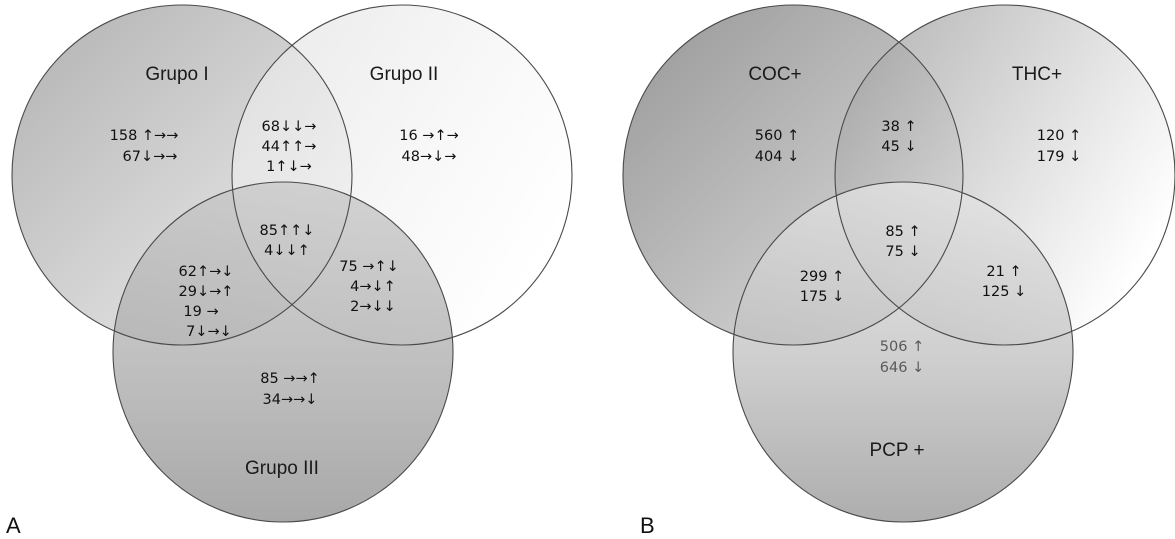 The width and height of the screenshot is (1175, 539). What do you see at coordinates (777, 136) in the screenshot?
I see `region-count-line: 560 ↑` at bounding box center [777, 136].